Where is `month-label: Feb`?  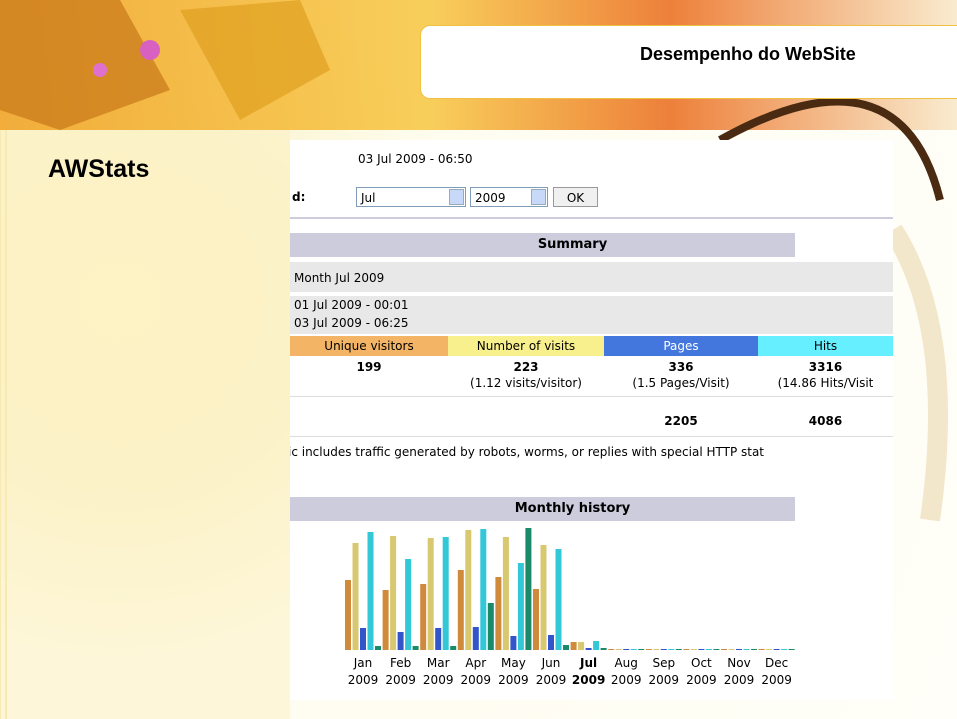 month-label: Feb is located at coordinates (400, 663).